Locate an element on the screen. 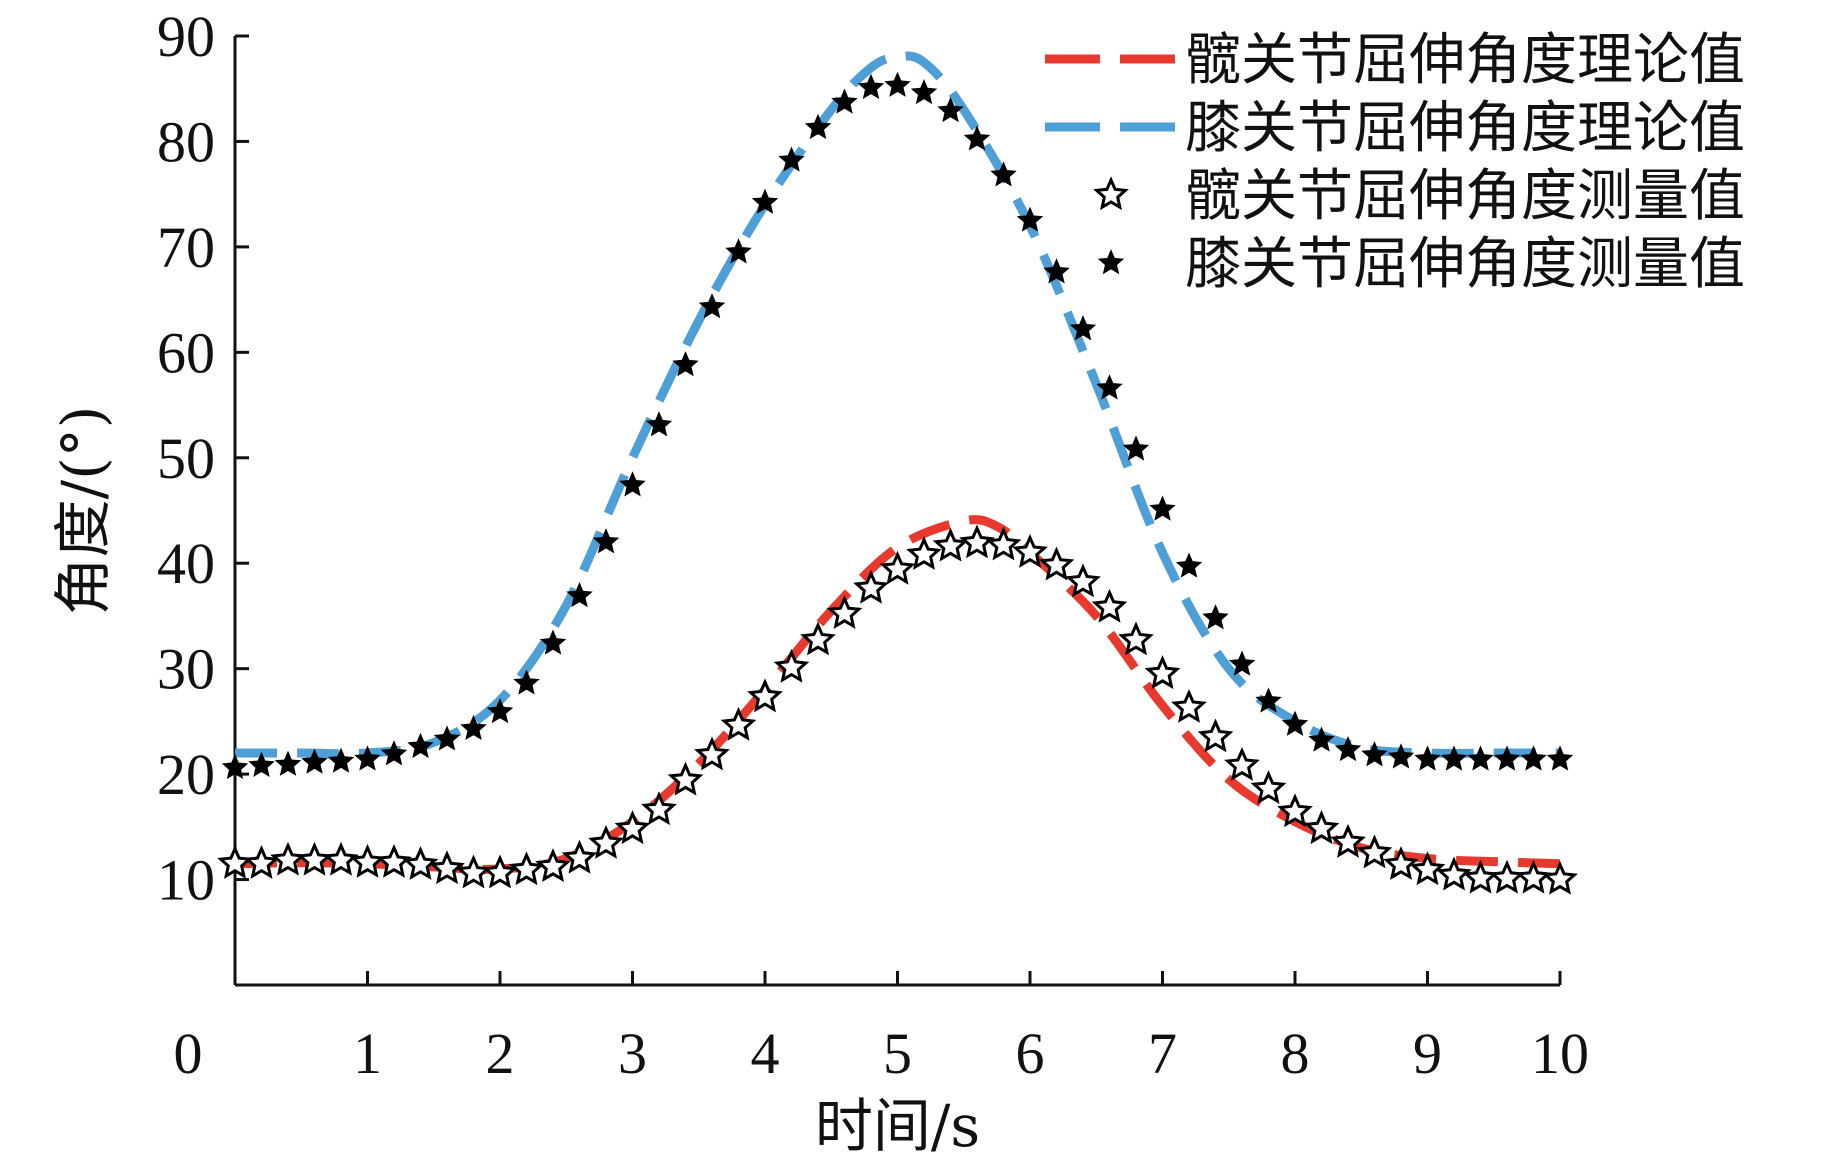  y-tick-label: 30 is located at coordinates (186, 669).